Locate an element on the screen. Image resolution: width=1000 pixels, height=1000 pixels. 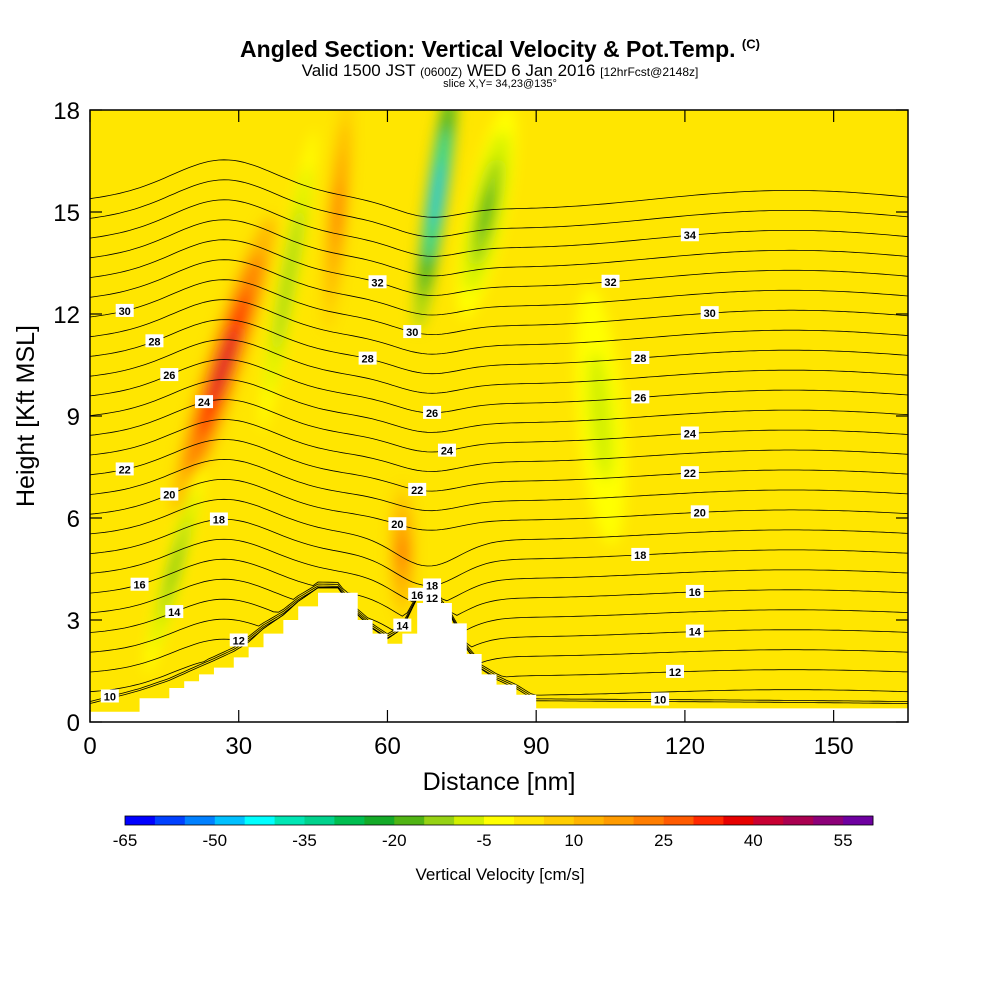
y-tick-label: 15 is located at coordinates (66, 213).